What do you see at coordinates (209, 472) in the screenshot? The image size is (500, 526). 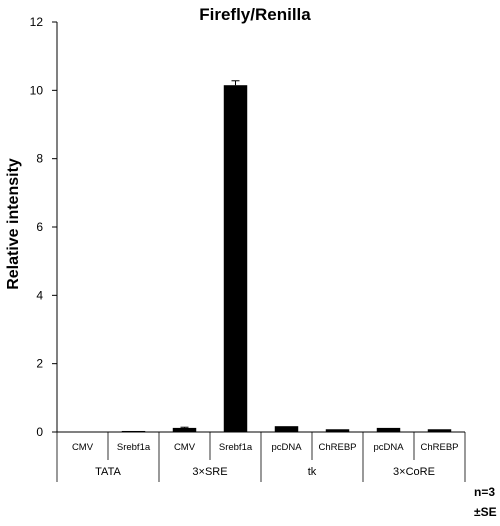 I see `group-label: 3×SRE` at bounding box center [209, 472].